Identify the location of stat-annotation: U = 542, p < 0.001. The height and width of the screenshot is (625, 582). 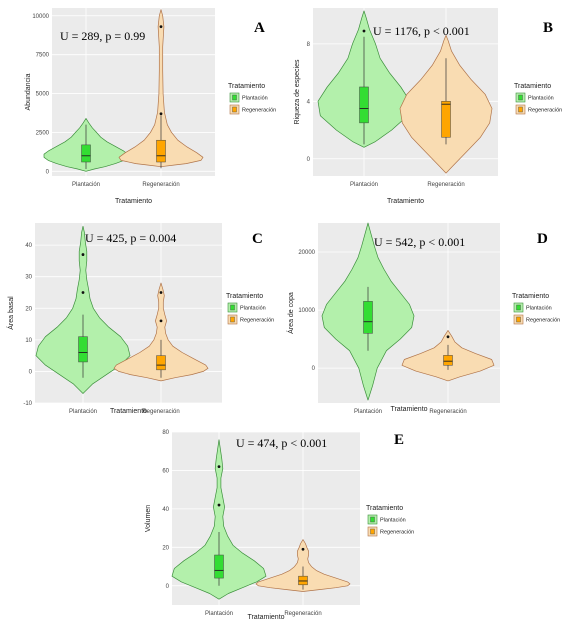
(419, 242).